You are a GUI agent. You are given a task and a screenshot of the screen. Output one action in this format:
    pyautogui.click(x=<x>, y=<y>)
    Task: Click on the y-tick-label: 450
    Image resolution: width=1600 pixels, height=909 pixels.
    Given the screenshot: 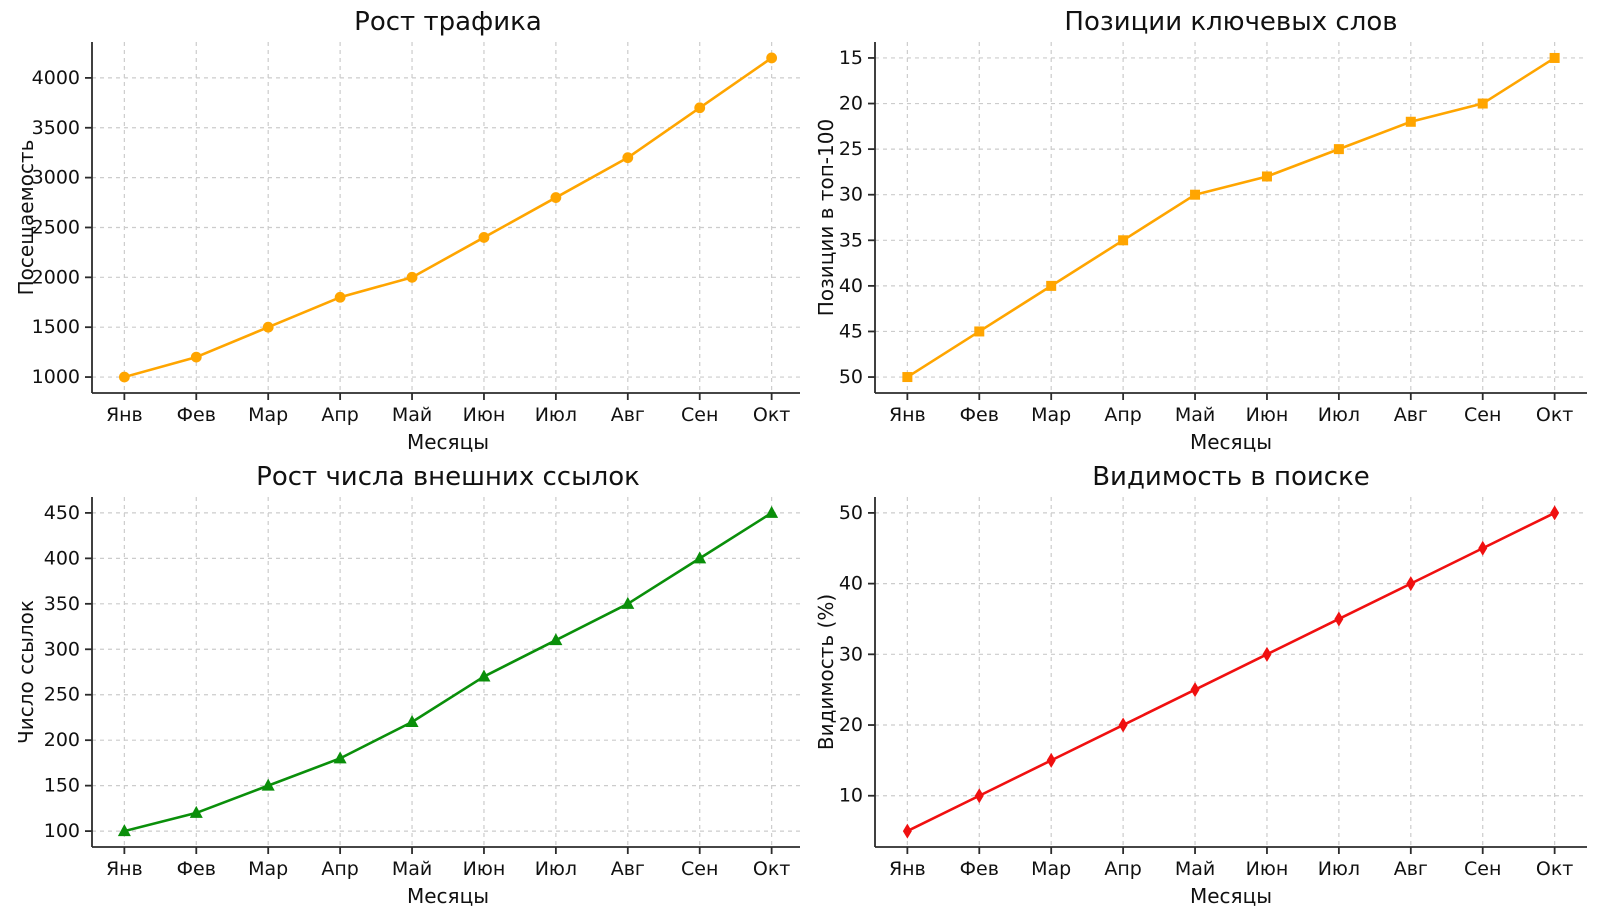 What is the action you would take?
    pyautogui.click(x=62, y=513)
    